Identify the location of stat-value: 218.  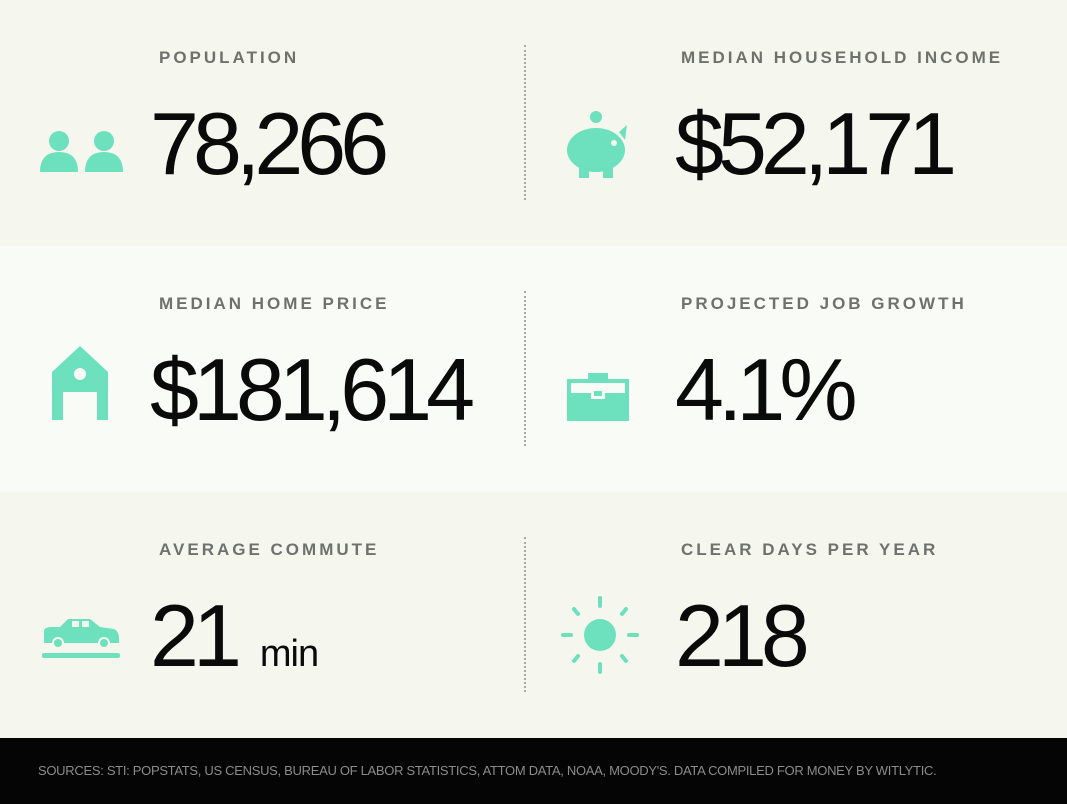
(742, 635).